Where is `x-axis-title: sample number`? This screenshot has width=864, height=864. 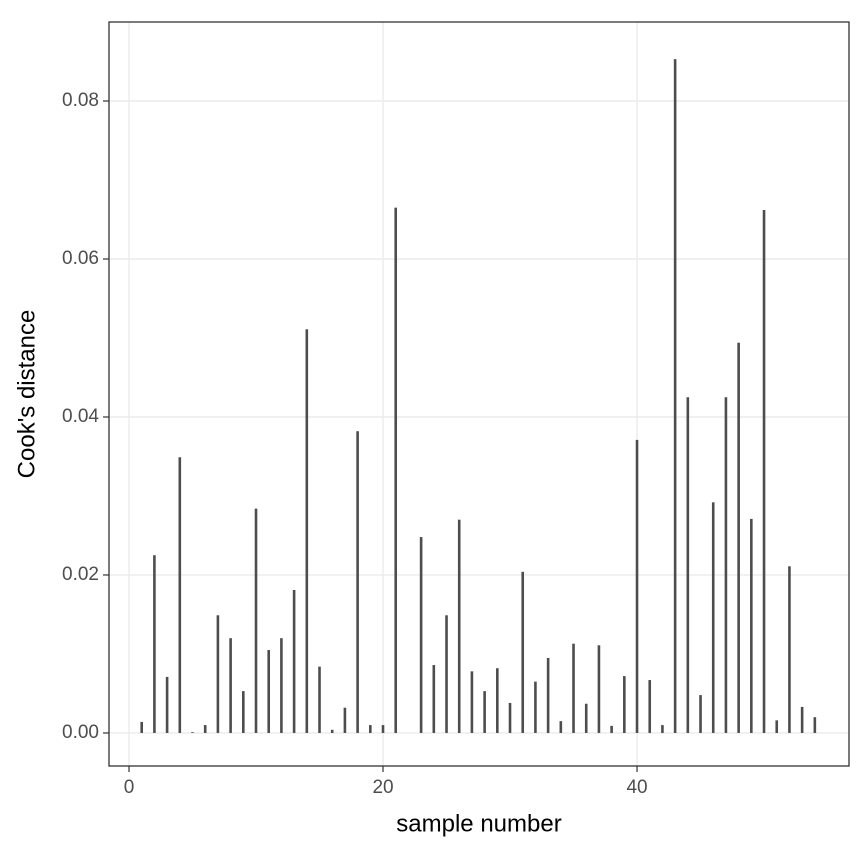
x-axis-title: sample number is located at coordinates (478, 823).